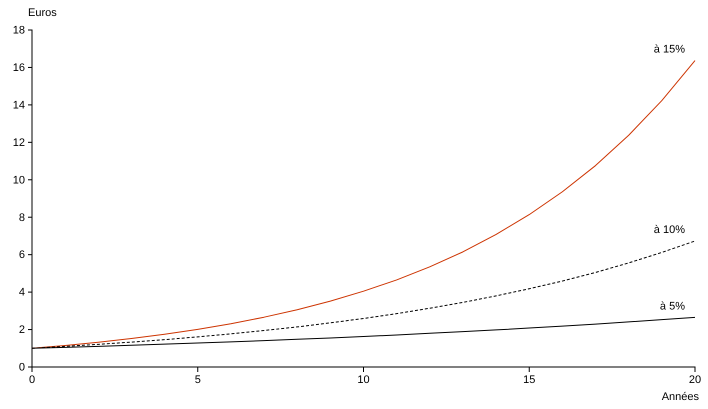 The height and width of the screenshot is (409, 708). What do you see at coordinates (529, 380) in the screenshot?
I see `x-tick-label: 15` at bounding box center [529, 380].